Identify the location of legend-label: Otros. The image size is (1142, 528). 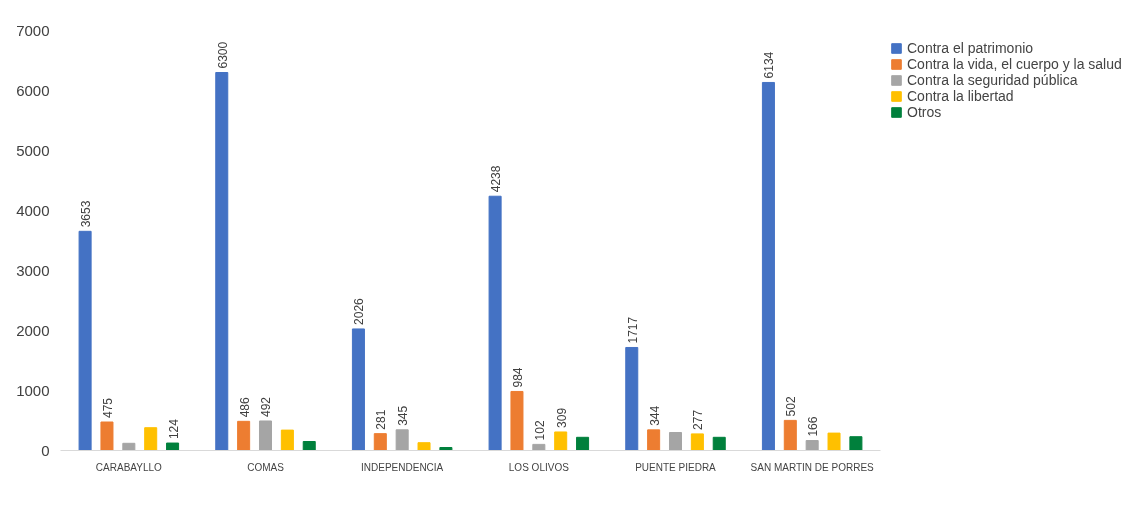
(924, 112).